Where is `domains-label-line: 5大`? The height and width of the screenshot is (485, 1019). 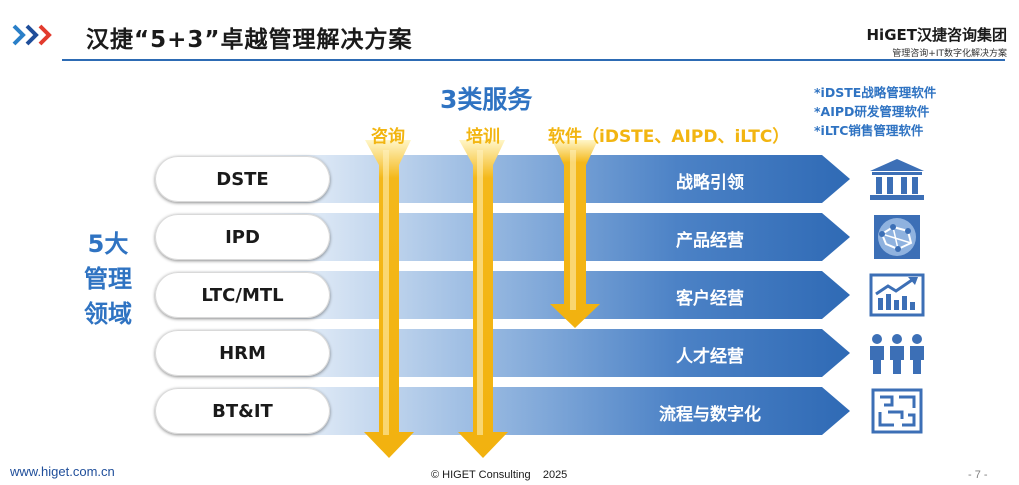
domains-label-line: 5大 is located at coordinates (108, 244).